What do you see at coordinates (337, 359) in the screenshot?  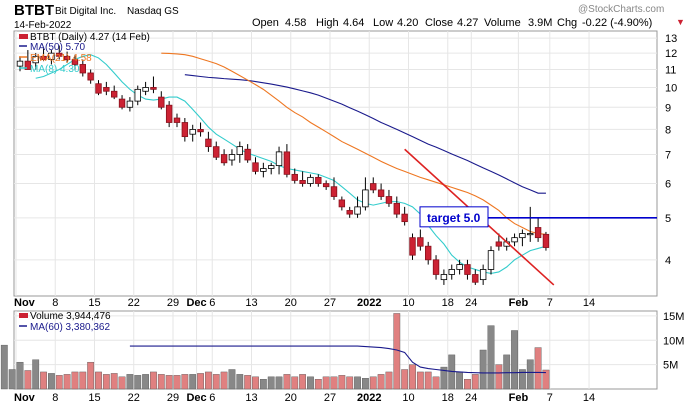 I see `volume-ma60-line` at bounding box center [337, 359].